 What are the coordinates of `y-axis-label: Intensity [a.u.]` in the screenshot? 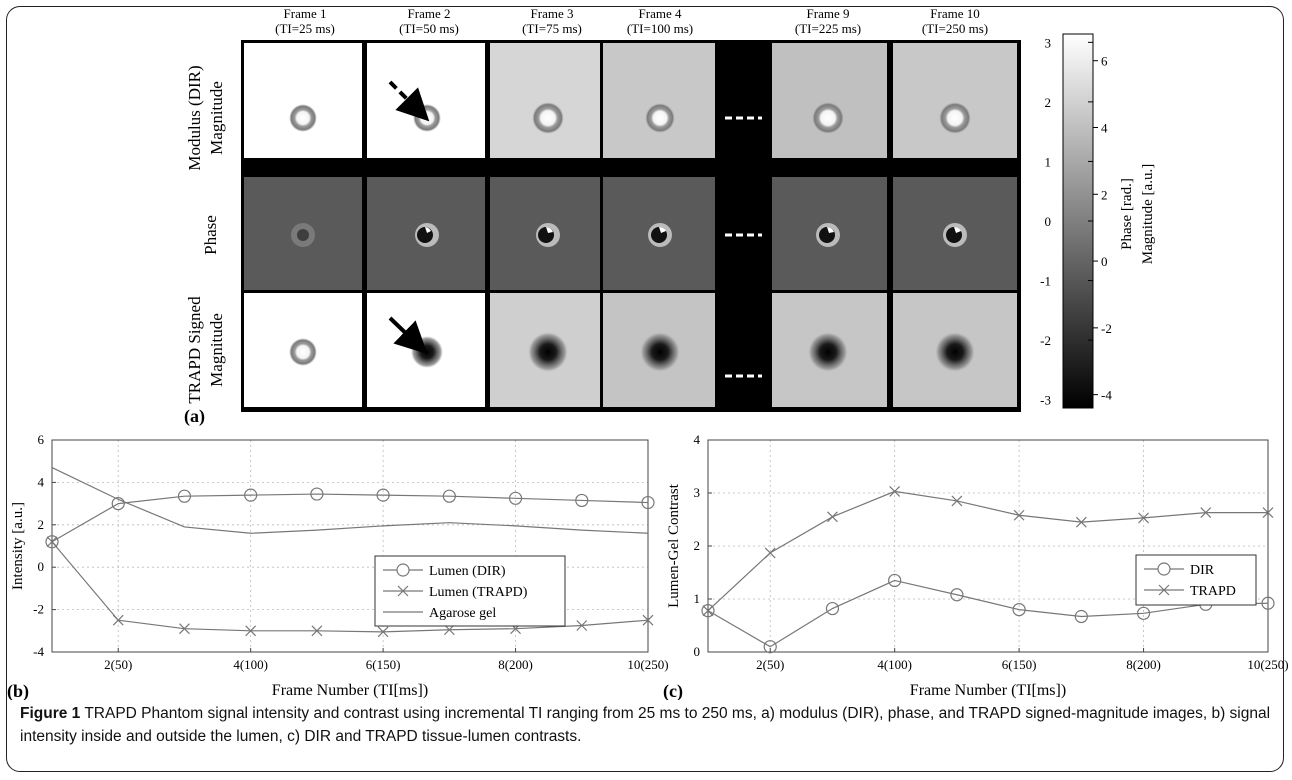 It's located at (18, 546).